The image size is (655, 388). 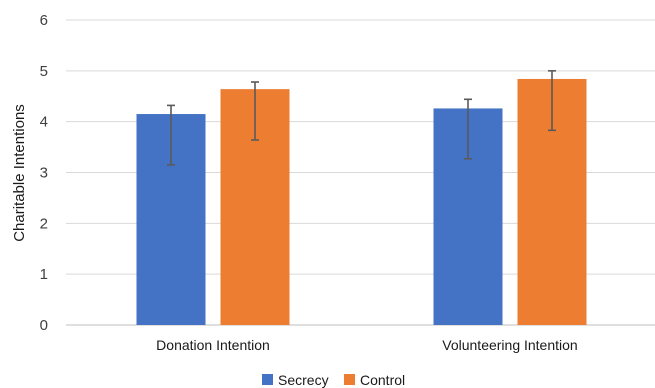 I want to click on y-tick-label: 6, so click(x=44, y=20).